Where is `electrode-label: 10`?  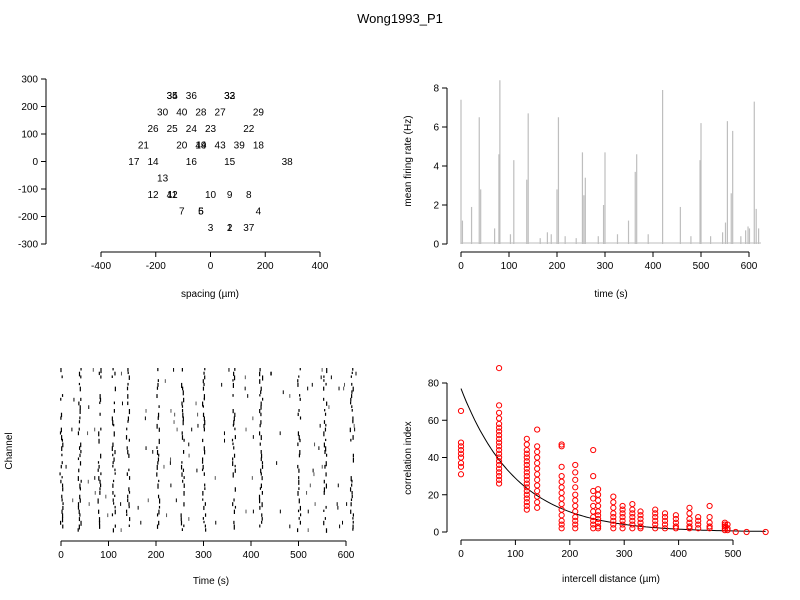 electrode-label: 10 is located at coordinates (211, 195).